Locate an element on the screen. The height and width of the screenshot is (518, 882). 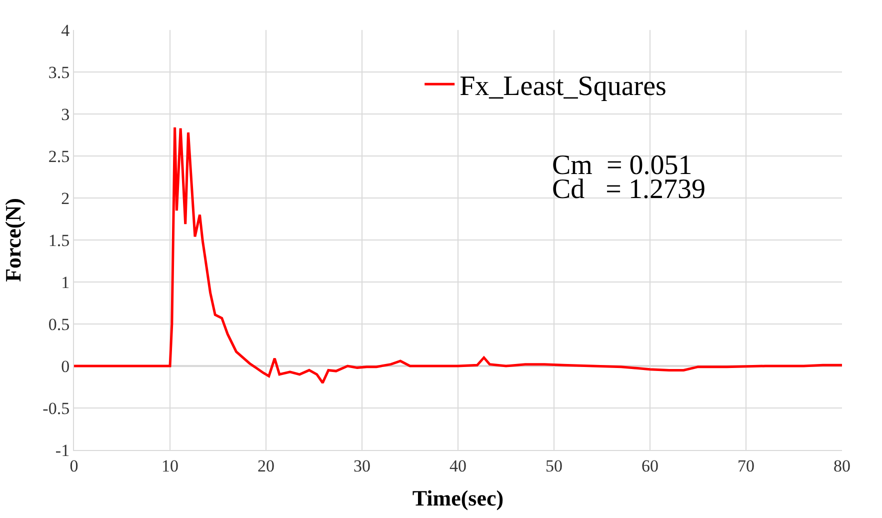
x-tick-label: 70 is located at coordinates (746, 466).